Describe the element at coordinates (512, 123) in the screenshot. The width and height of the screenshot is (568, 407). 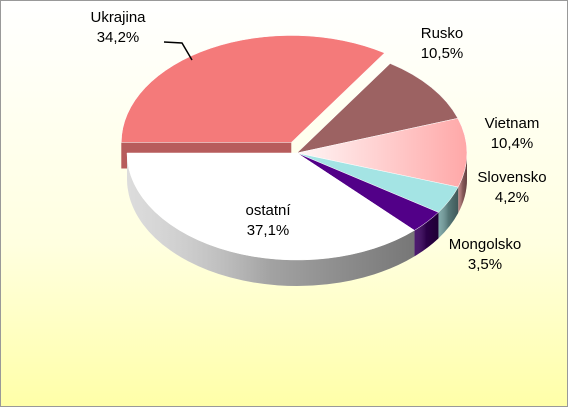
I see `slice-label: Vietnam` at that location.